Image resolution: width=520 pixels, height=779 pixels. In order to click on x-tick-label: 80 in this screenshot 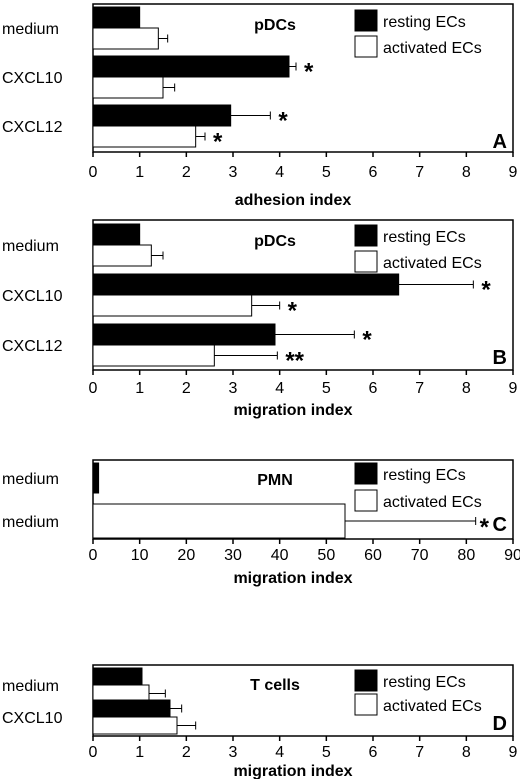, I will do `click(466, 555)`.